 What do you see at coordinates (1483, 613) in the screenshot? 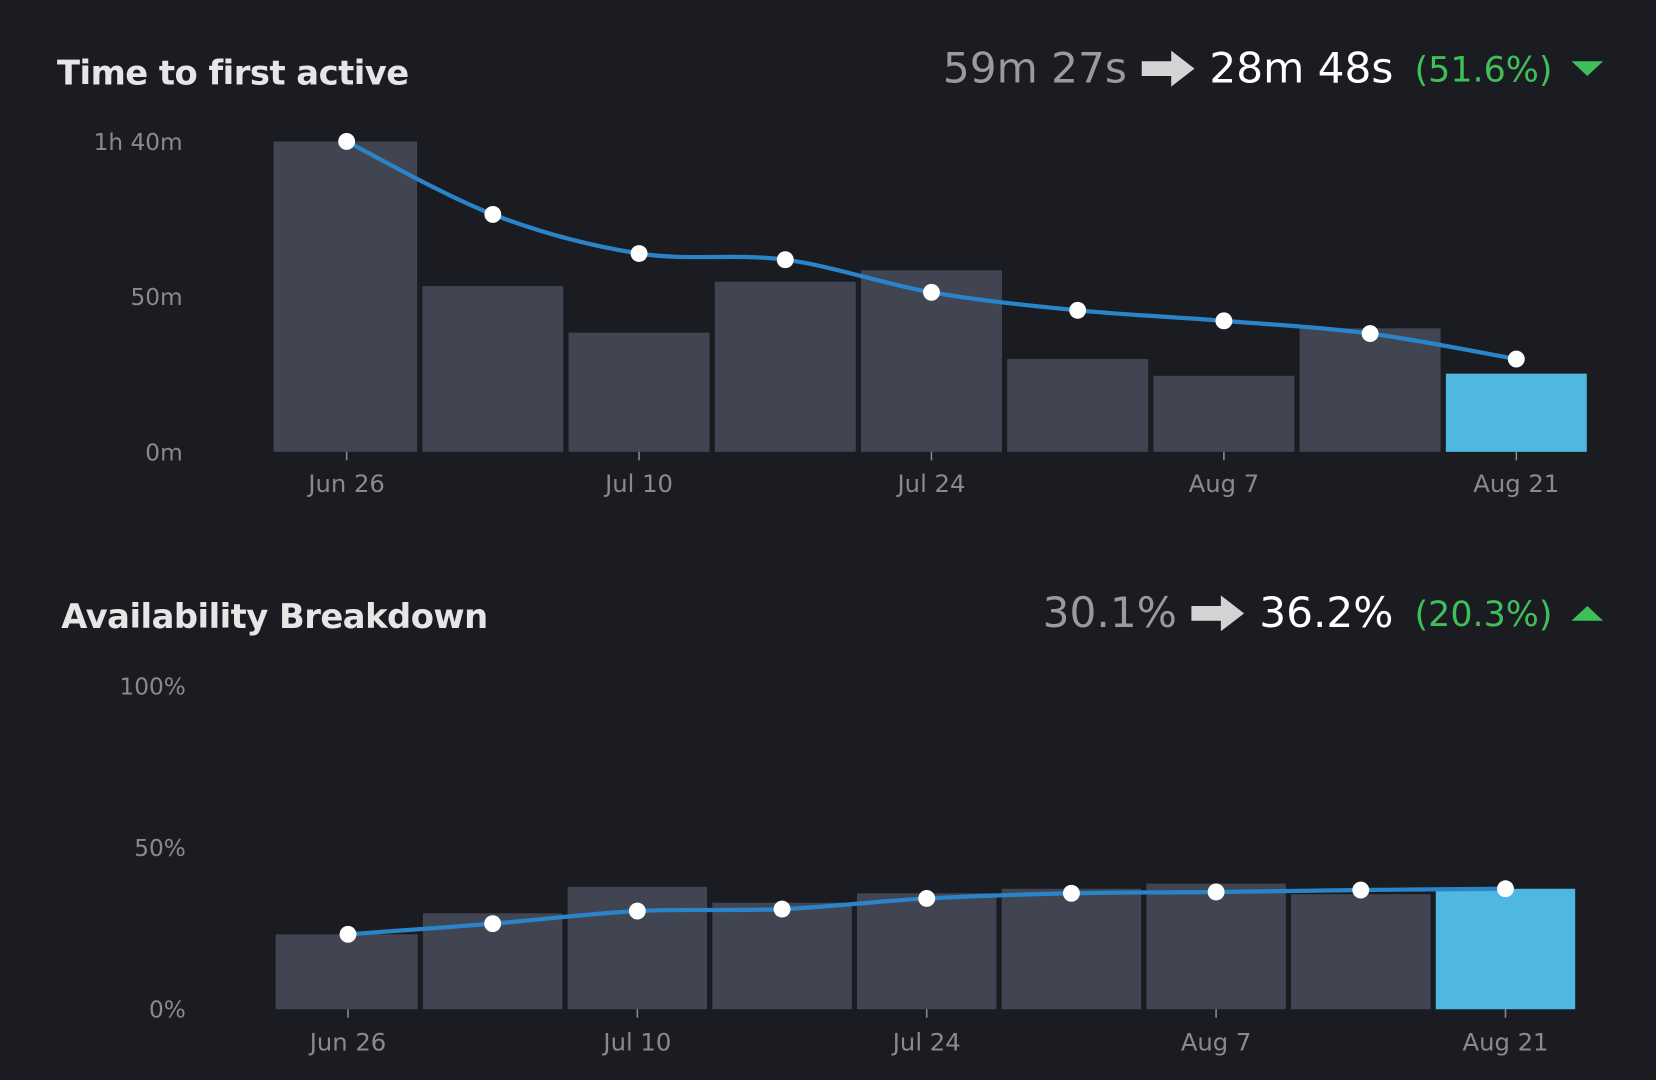
I see `change-percent: (20.3%)` at bounding box center [1483, 613].